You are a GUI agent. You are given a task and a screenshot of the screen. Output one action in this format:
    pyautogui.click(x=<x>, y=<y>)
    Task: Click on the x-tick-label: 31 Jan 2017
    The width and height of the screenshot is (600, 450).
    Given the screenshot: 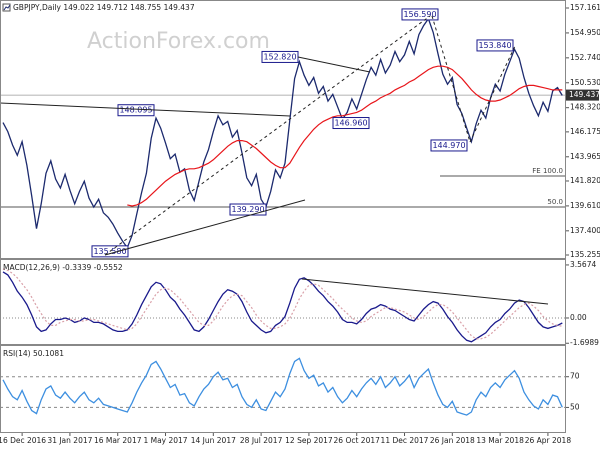 What is the action you would take?
    pyautogui.click(x=69, y=440)
    